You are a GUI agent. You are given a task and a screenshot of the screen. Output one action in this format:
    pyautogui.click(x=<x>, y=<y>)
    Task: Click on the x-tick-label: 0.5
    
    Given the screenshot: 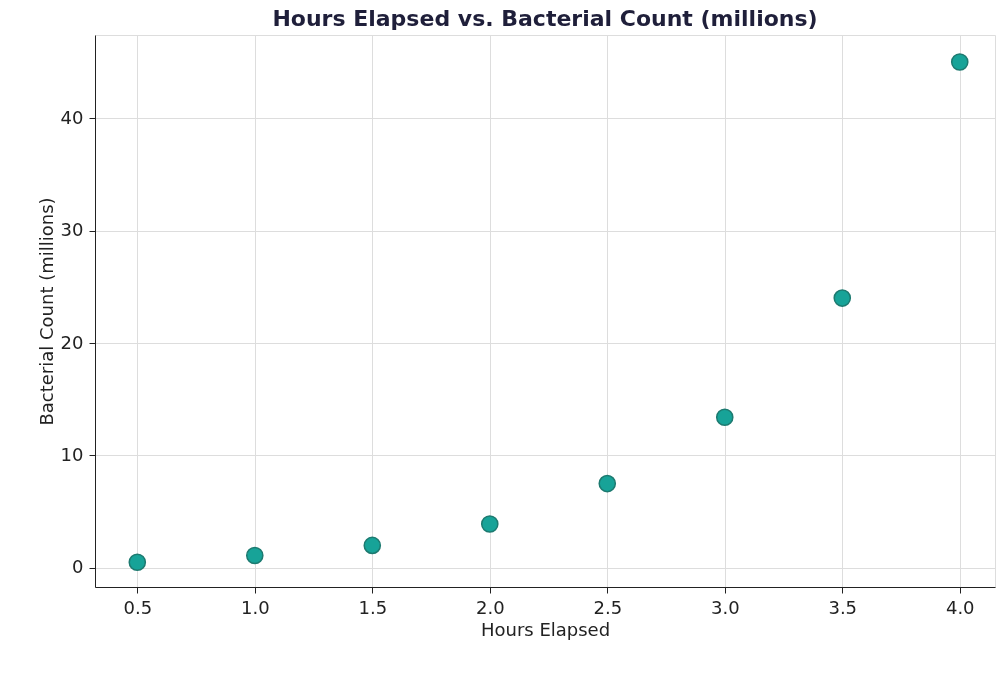 What is the action you would take?
    pyautogui.click(x=138, y=607)
    